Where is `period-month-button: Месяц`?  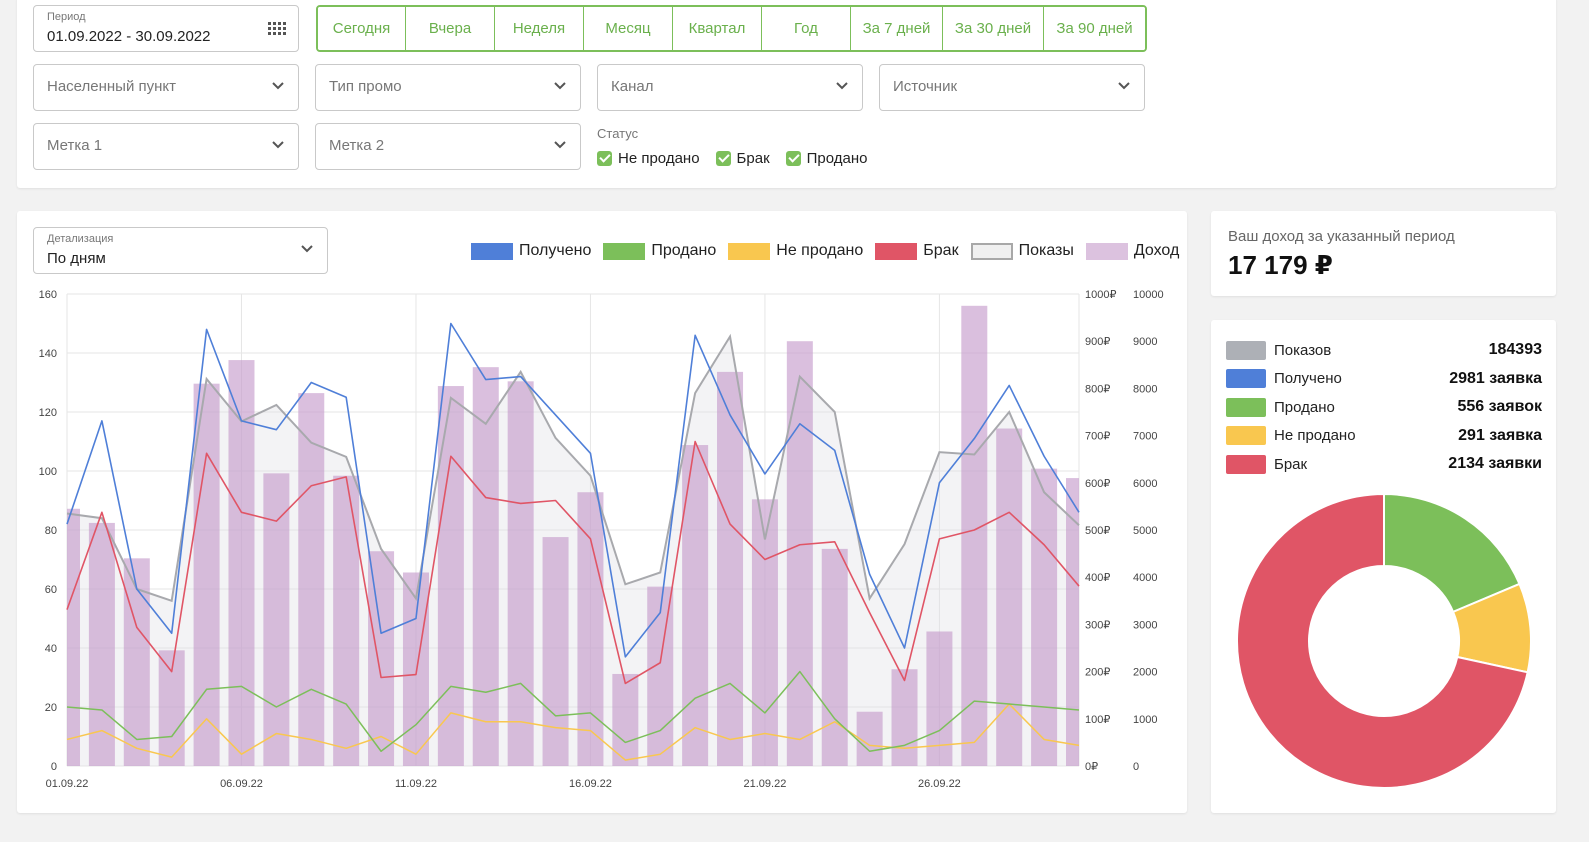
period-month-button: Месяц is located at coordinates (628, 28).